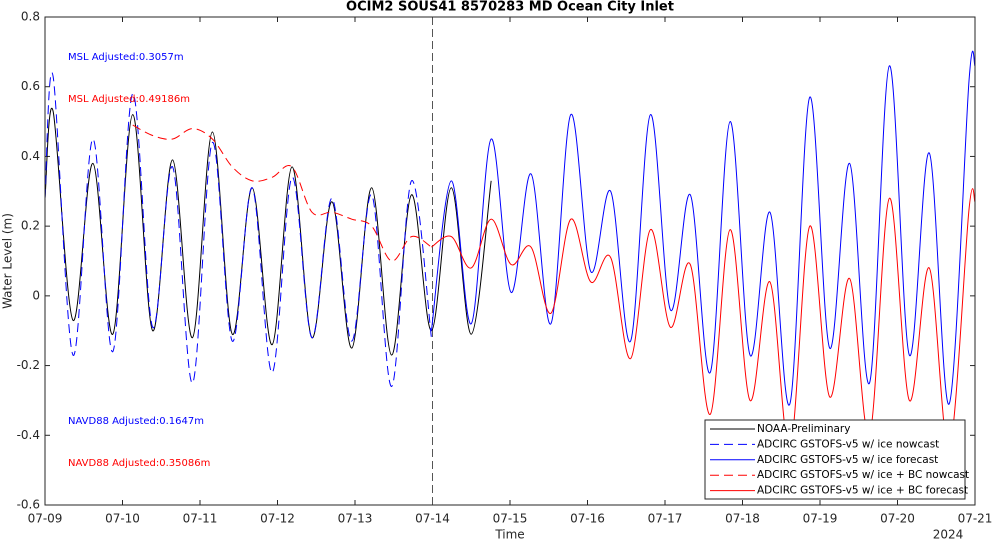 Image resolution: width=992 pixels, height=545 pixels. What do you see at coordinates (200, 519) in the screenshot?
I see `x-tick-label: 07-11` at bounding box center [200, 519].